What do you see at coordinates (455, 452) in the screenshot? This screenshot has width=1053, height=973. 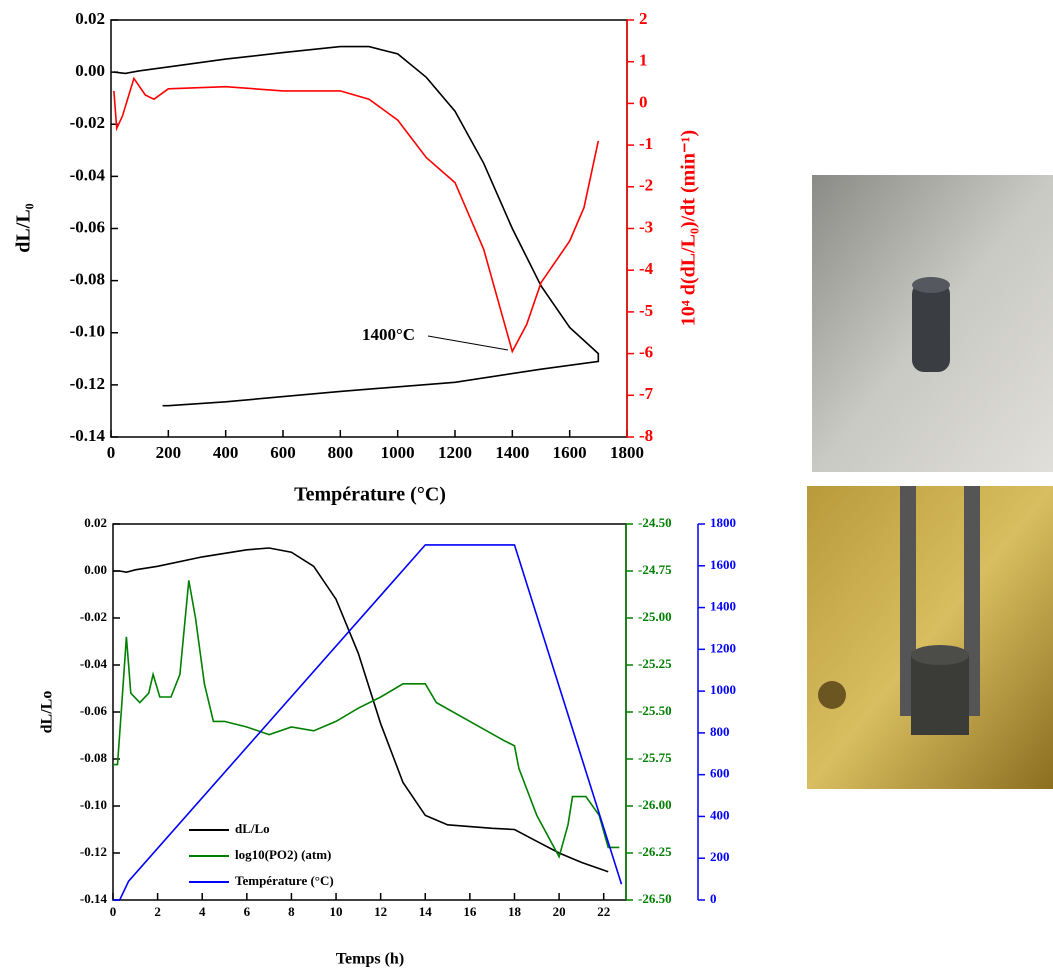 I see `x-tick-label: 1200` at bounding box center [455, 452].